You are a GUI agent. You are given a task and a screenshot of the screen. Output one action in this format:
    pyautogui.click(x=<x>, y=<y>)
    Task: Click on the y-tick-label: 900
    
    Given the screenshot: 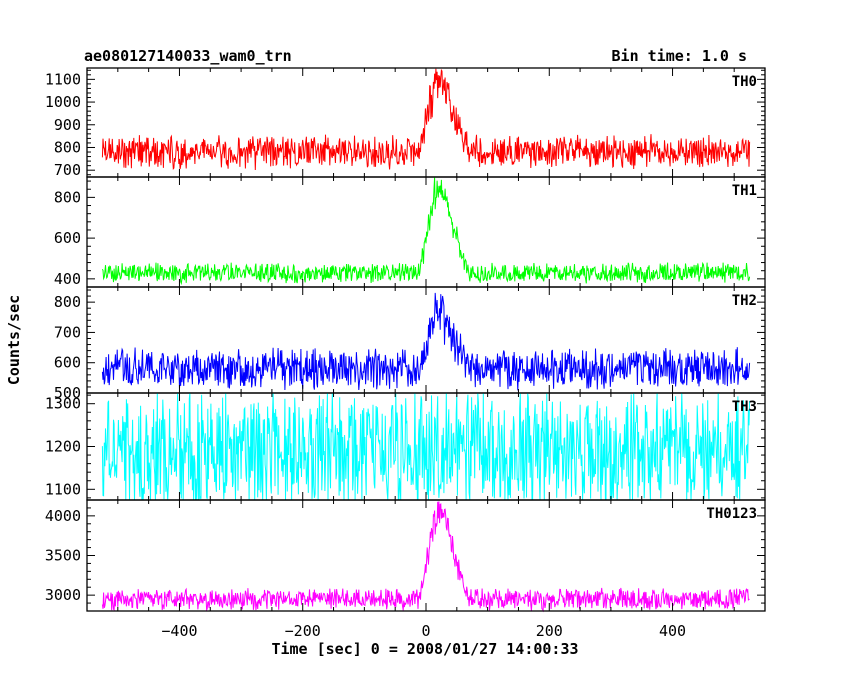 What is the action you would take?
    pyautogui.click(x=67, y=125)
    